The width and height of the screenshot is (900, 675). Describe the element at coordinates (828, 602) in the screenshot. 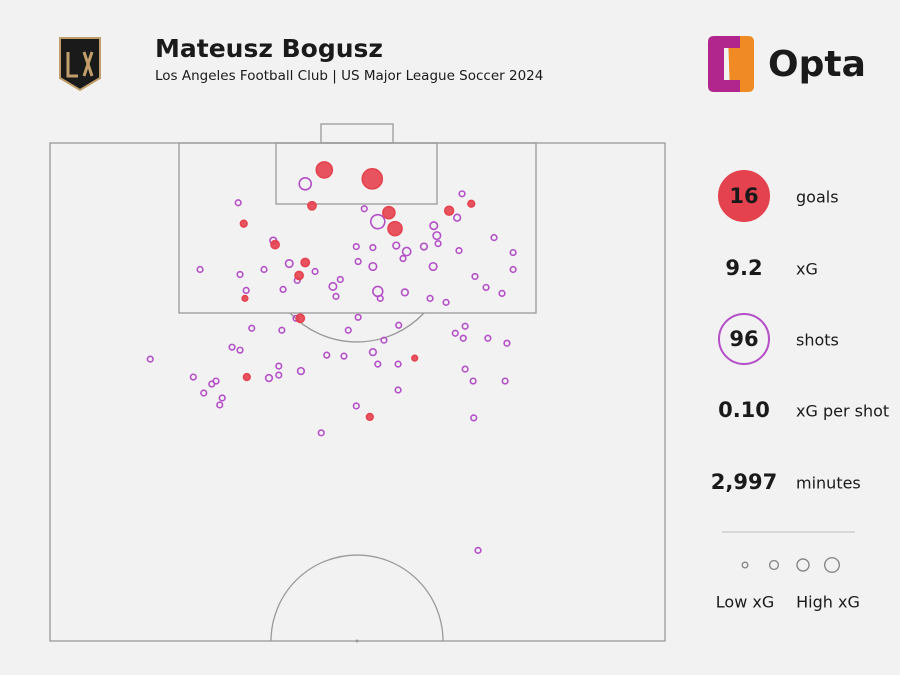

I see `size-legend-high: High xG` at that location.